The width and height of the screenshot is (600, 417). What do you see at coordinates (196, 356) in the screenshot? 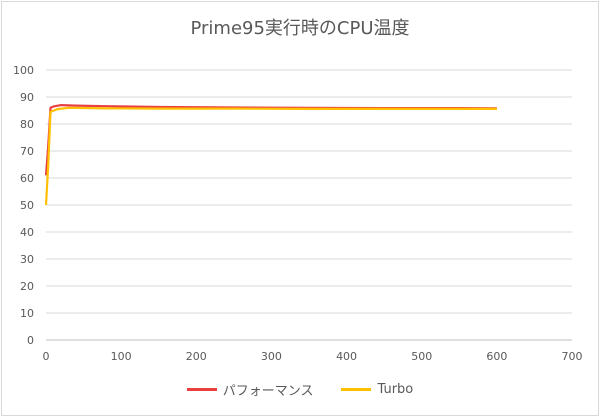
I see `x-tick-label: 200` at bounding box center [196, 356].